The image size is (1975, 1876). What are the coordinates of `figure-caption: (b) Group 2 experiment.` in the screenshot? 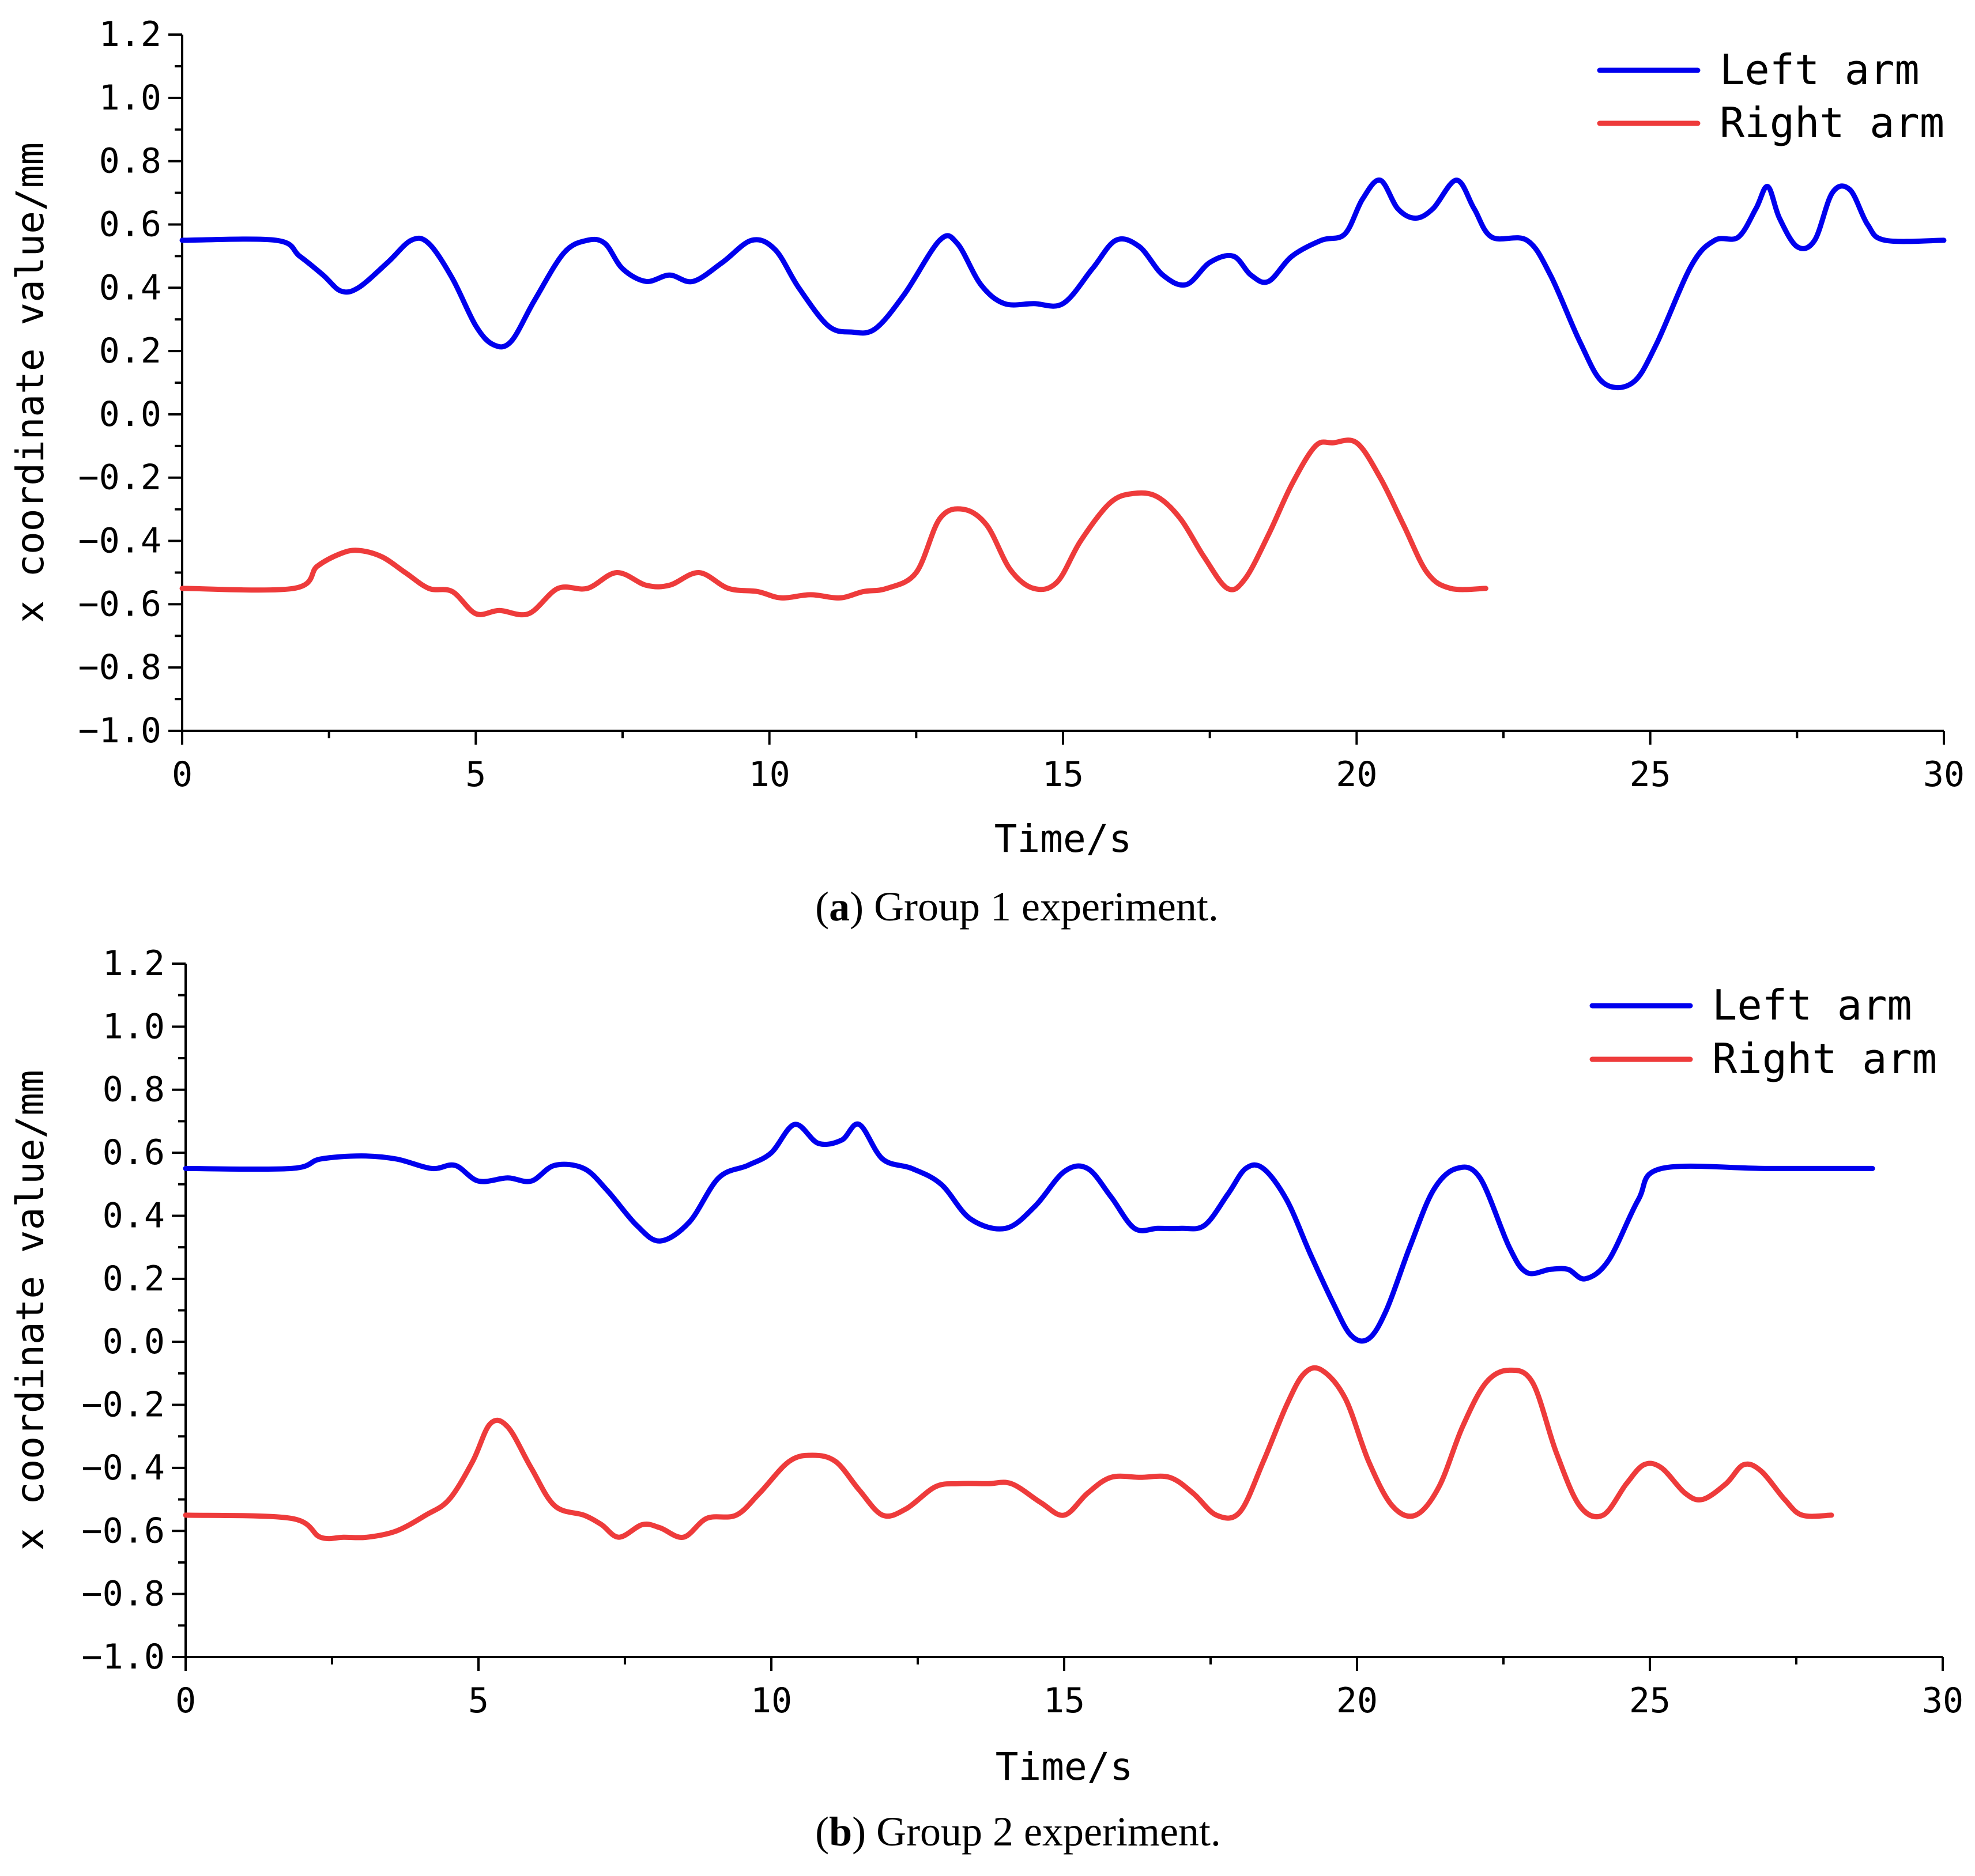 It's located at (1018, 1832).